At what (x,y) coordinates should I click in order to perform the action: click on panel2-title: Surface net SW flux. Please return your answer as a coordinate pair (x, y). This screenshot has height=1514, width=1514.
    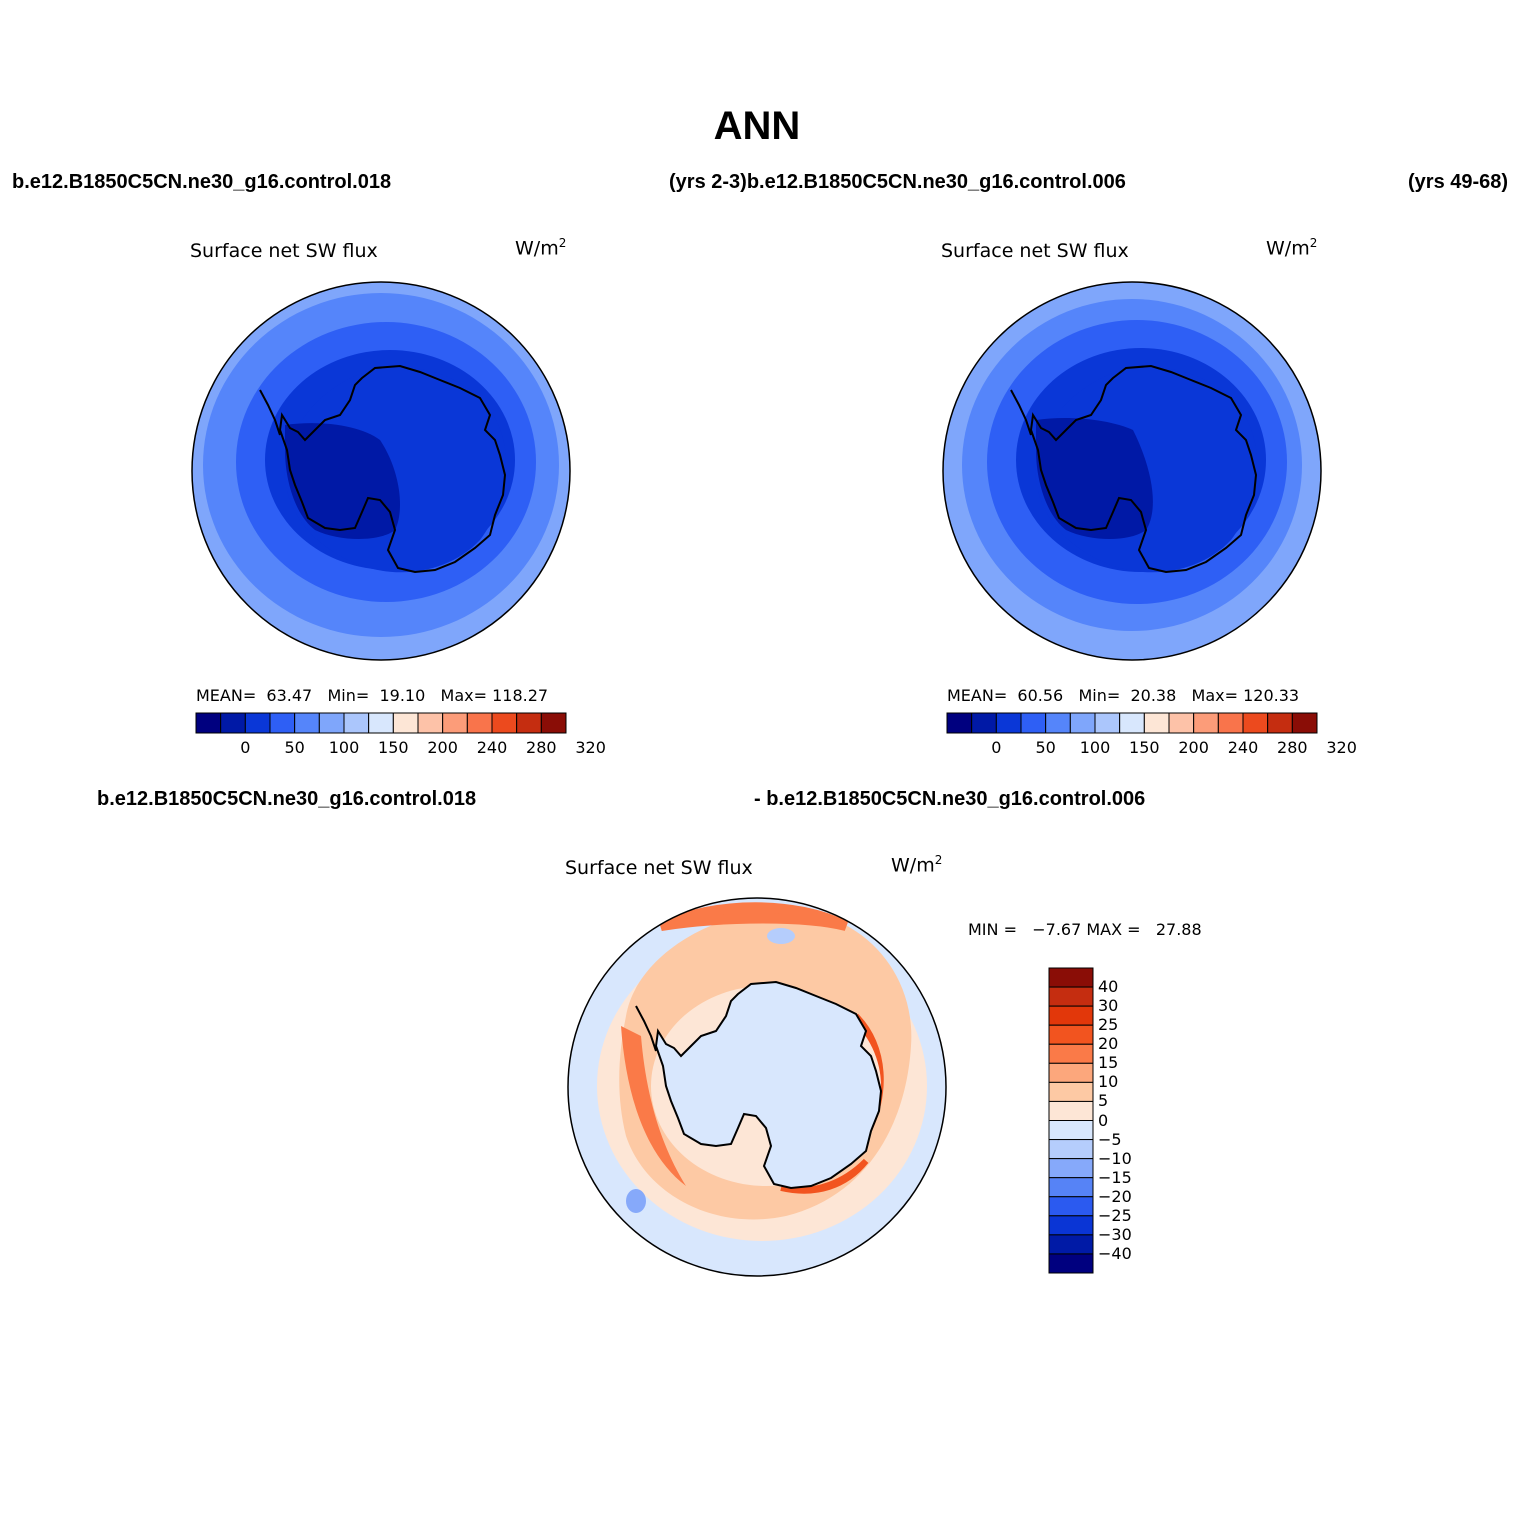
    Looking at the image, I should click on (1035, 251).